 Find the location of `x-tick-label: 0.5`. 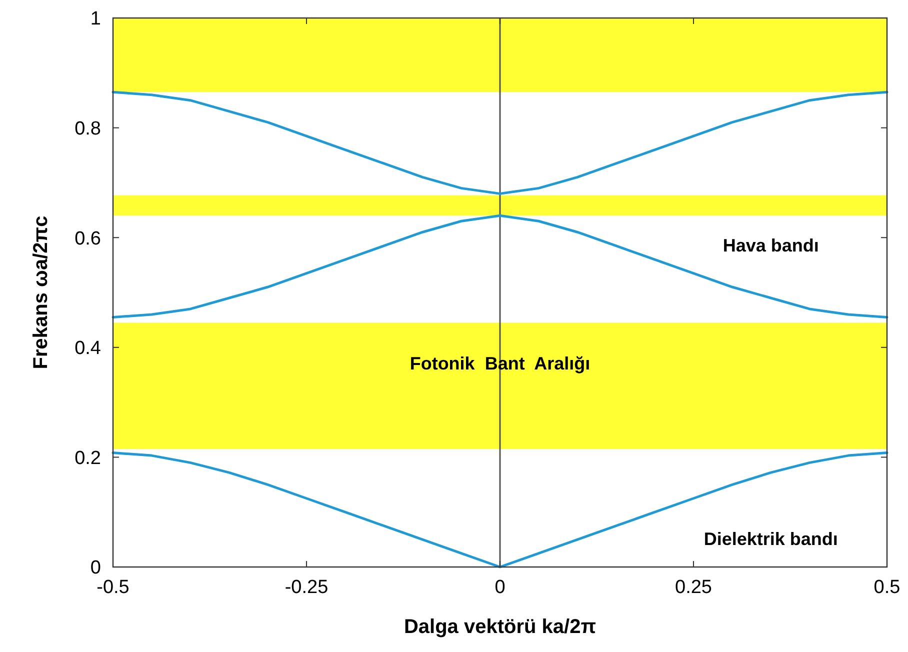

x-tick-label: 0.5 is located at coordinates (887, 587).